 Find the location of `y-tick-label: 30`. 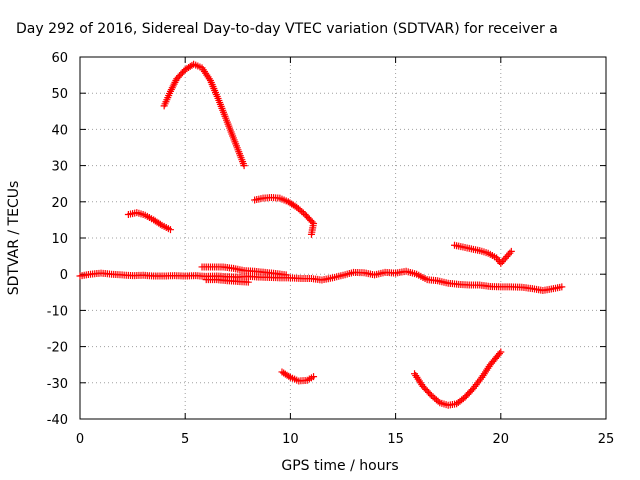

y-tick-label: 30 is located at coordinates (59, 167).